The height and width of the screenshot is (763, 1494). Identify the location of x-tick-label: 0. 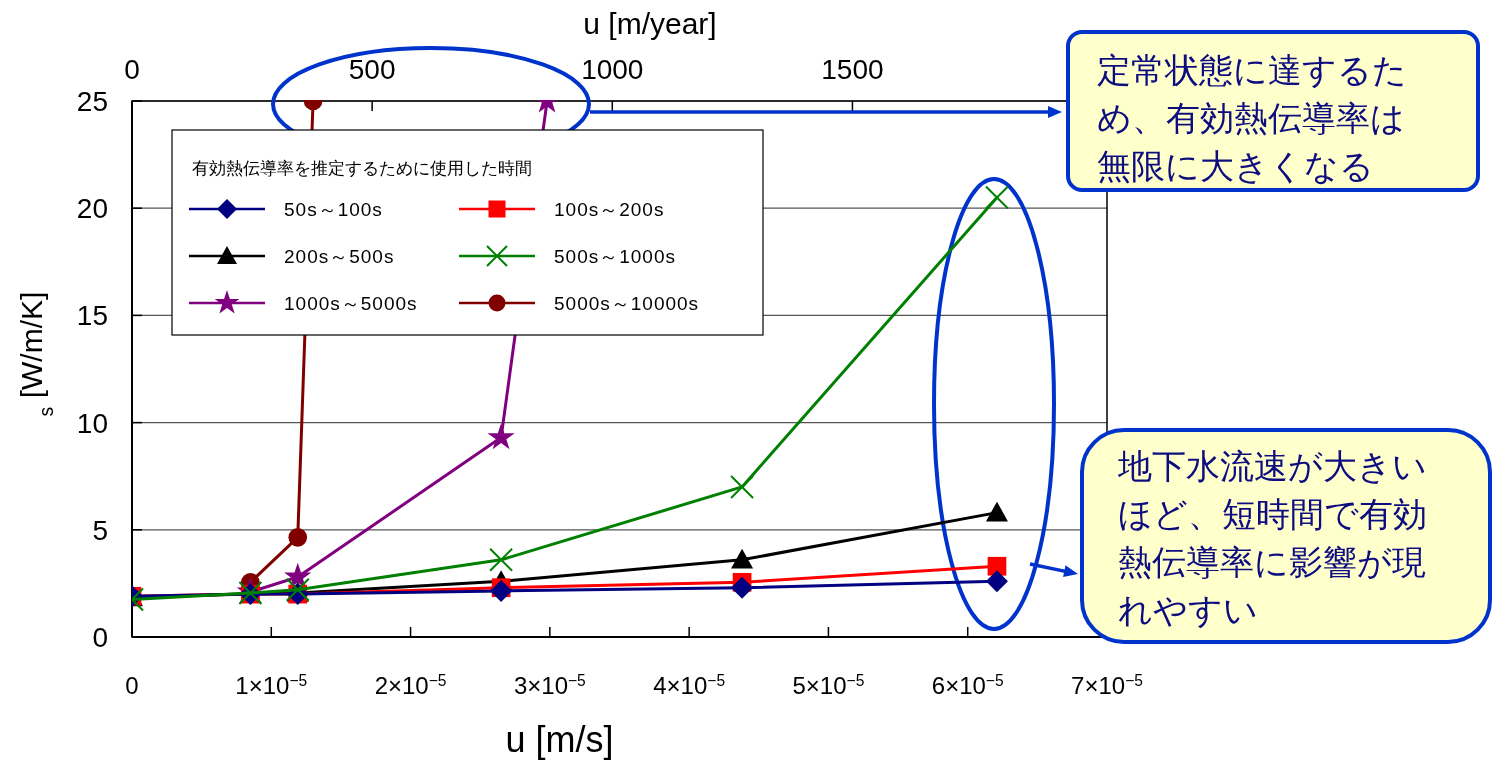
(132, 685).